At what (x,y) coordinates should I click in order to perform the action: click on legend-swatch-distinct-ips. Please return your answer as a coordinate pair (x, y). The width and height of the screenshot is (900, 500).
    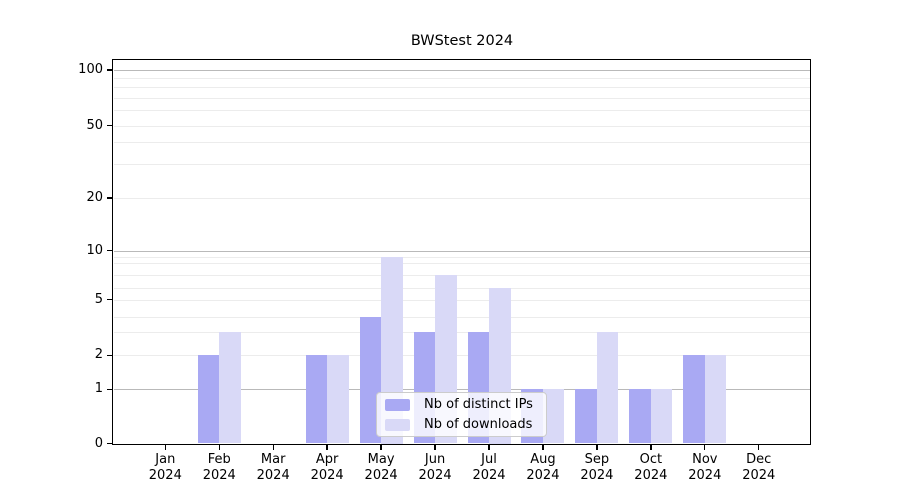
    Looking at the image, I should click on (397, 404).